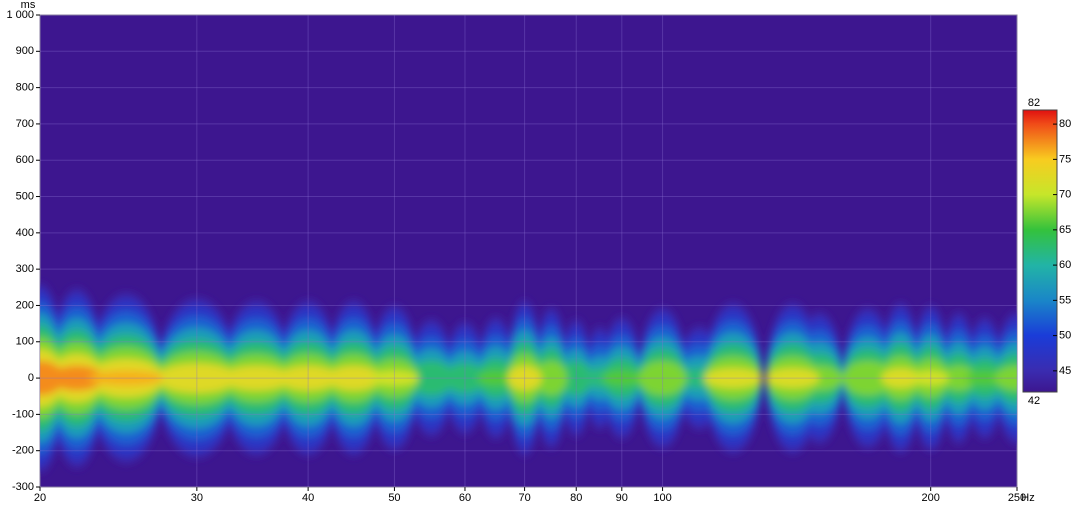 The height and width of the screenshot is (508, 1085). What do you see at coordinates (1065, 124) in the screenshot?
I see `colorbar-tick-label: 80` at bounding box center [1065, 124].